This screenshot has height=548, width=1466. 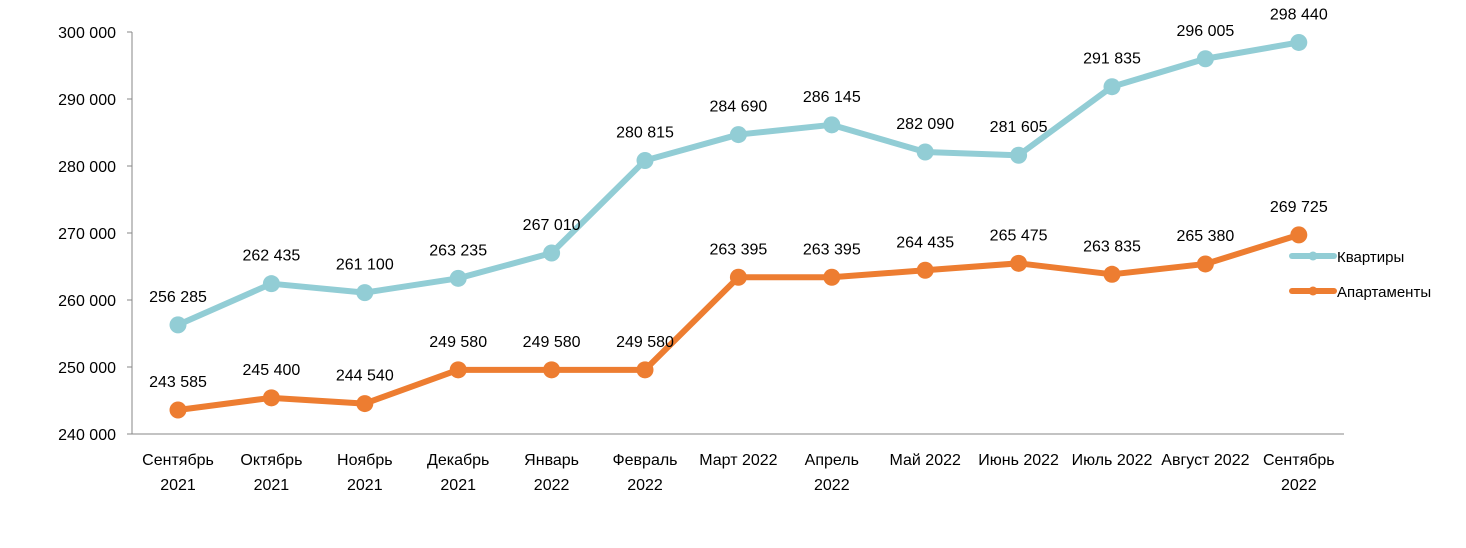 I want to click on data-label: 267 010, so click(x=552, y=225).